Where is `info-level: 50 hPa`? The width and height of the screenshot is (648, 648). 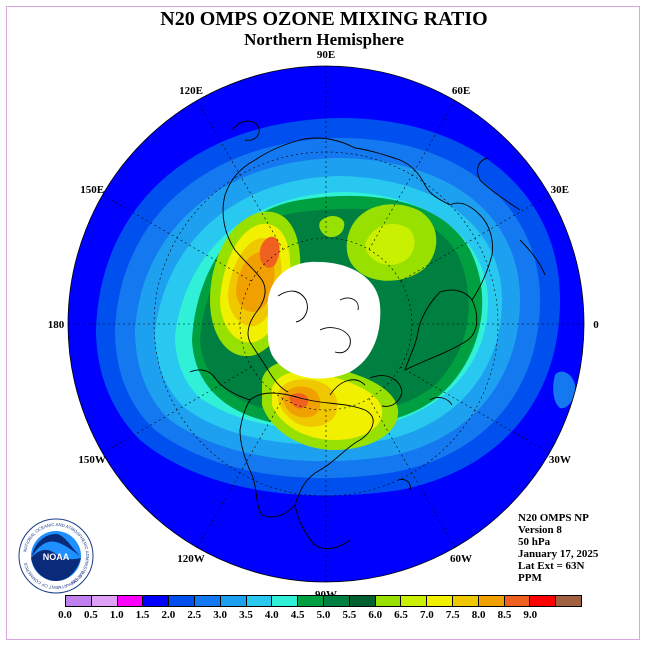 info-level: 50 hPa is located at coordinates (534, 542).